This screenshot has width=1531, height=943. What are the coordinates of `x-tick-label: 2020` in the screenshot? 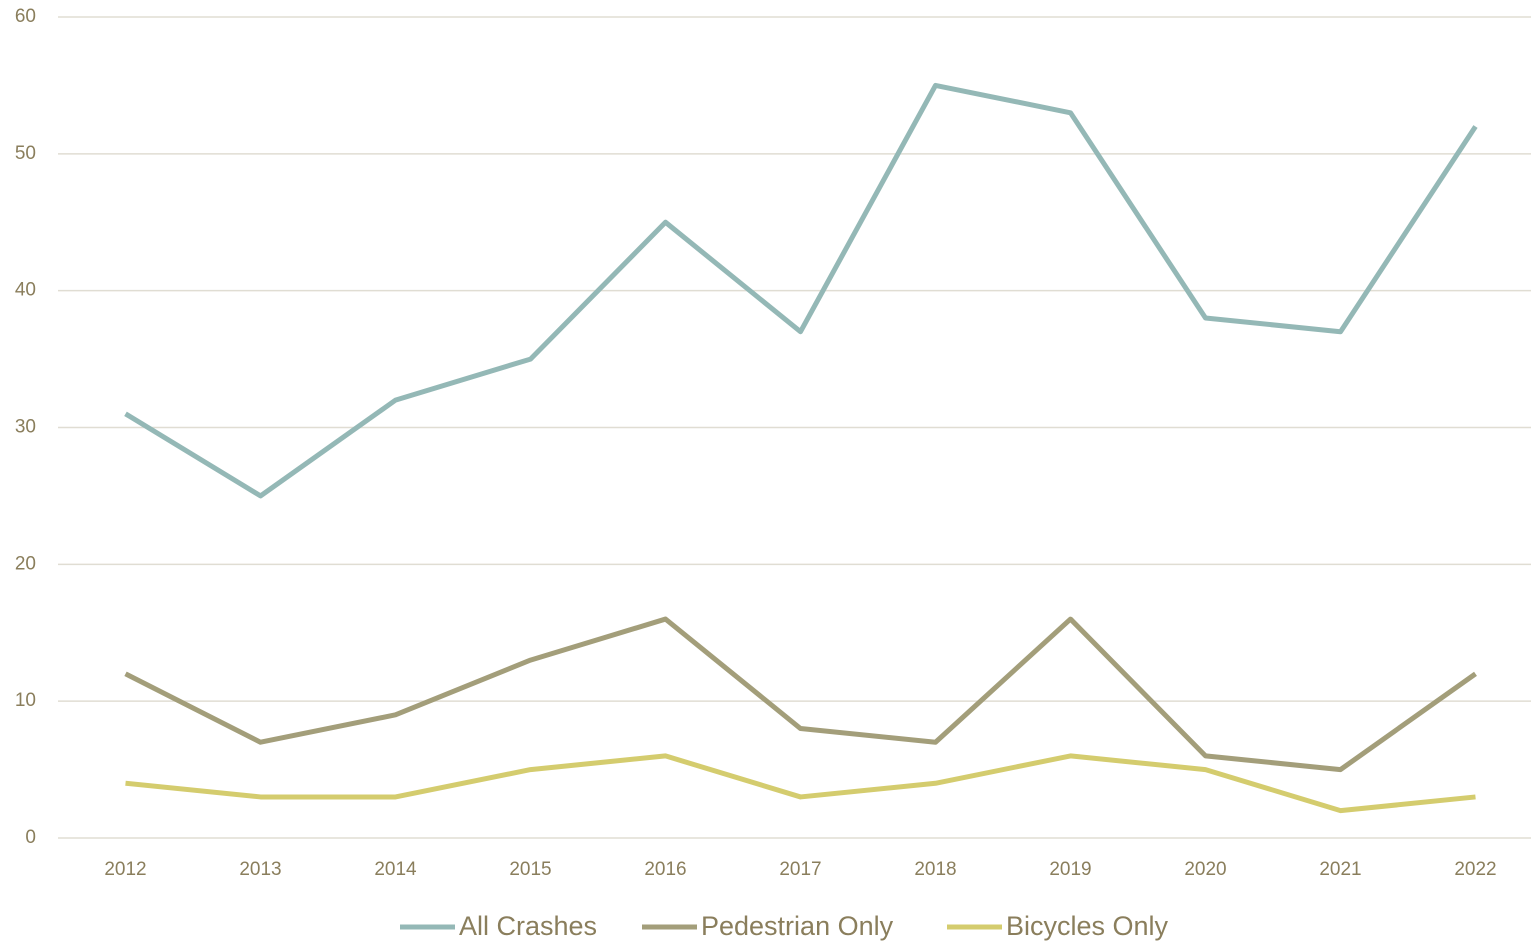 It's located at (1205, 869).